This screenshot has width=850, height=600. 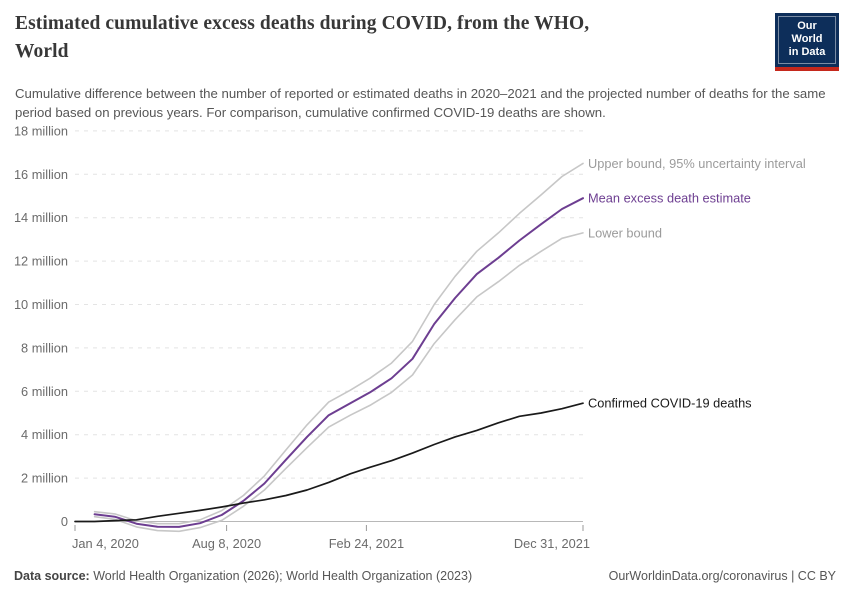 What do you see at coordinates (44, 434) in the screenshot?
I see `y-tick-label-4-million: 4 million` at bounding box center [44, 434].